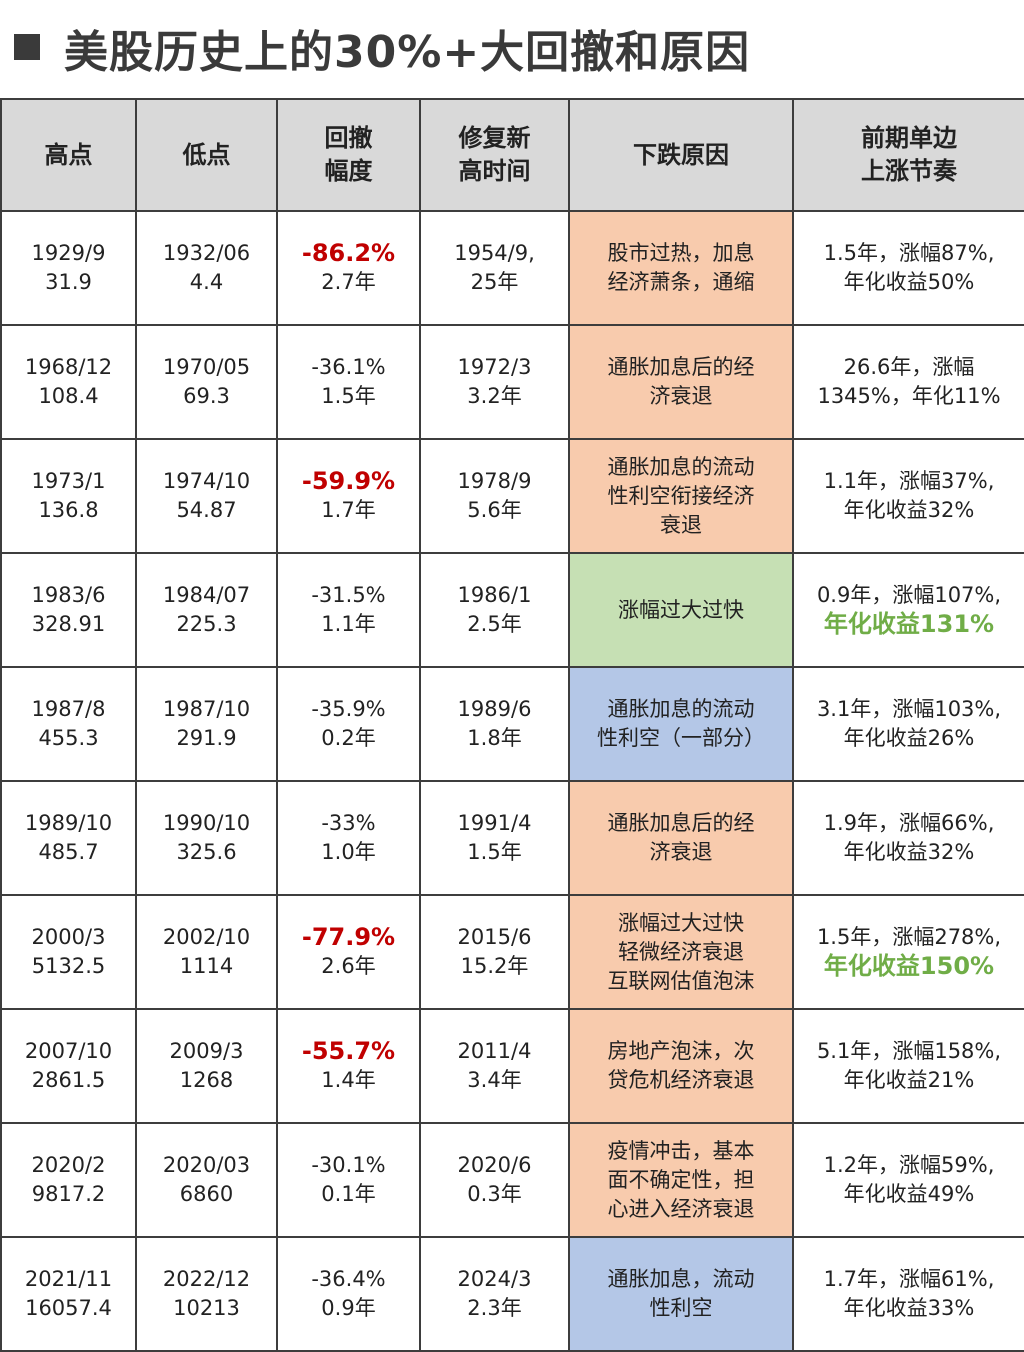  I want to click on recovery-cell-line: 2020/6, so click(494, 1165).